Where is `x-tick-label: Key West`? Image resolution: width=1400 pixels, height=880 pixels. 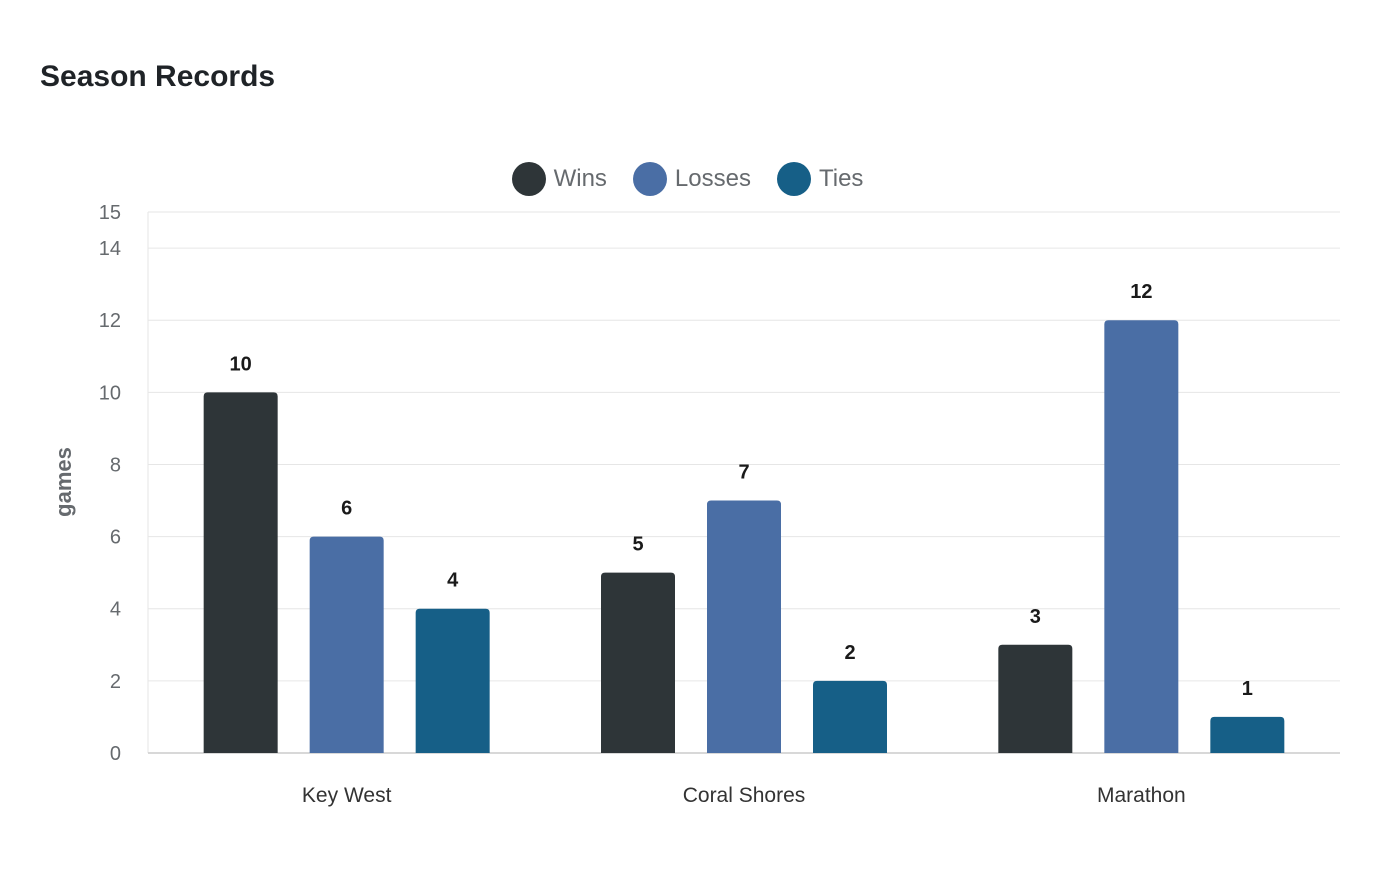
x-tick-label: Key West is located at coordinates (347, 795).